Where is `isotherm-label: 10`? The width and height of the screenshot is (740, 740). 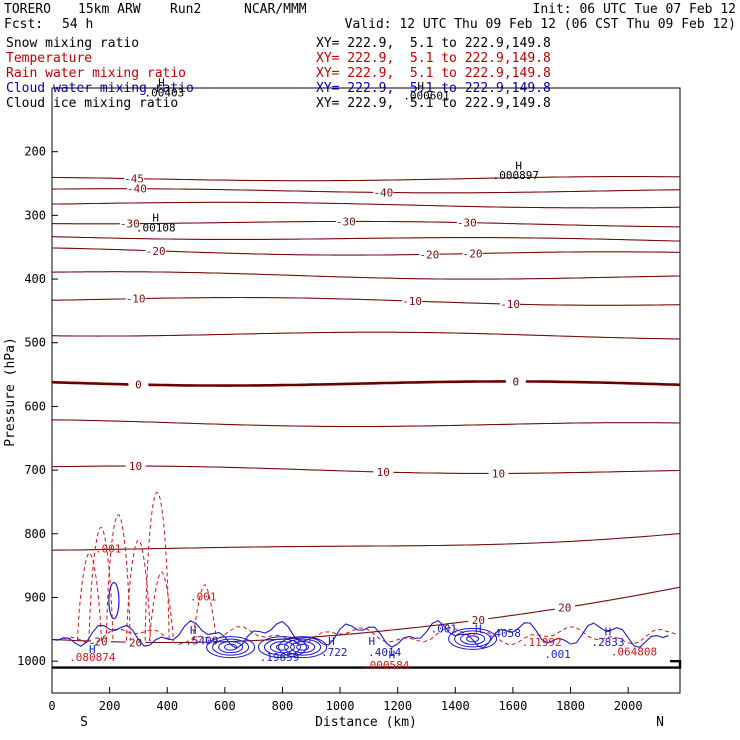 isotherm-label: 10 is located at coordinates (383, 472).